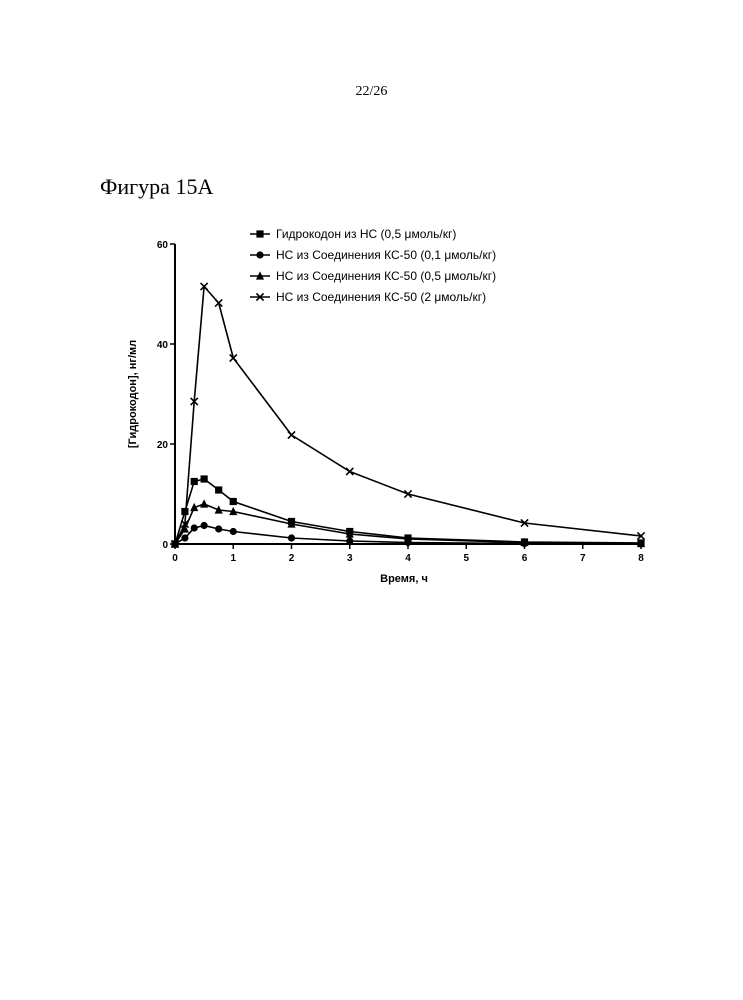 The height and width of the screenshot is (1000, 743). What do you see at coordinates (163, 445) in the screenshot?
I see `y-tick-label: 20` at bounding box center [163, 445].